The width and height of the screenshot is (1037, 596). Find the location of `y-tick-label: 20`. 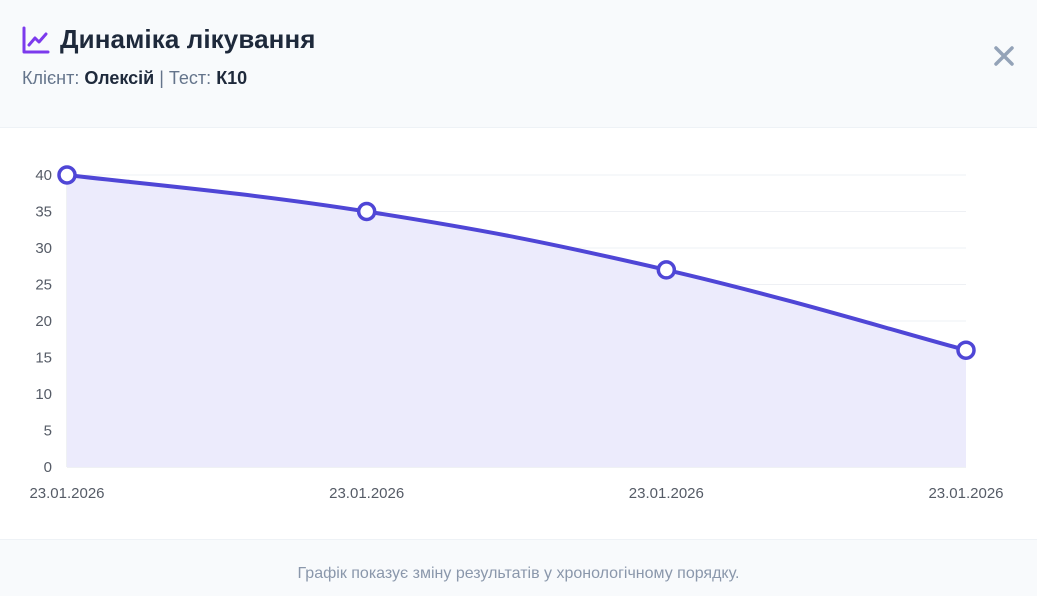

y-tick-label: 20 is located at coordinates (43, 321).